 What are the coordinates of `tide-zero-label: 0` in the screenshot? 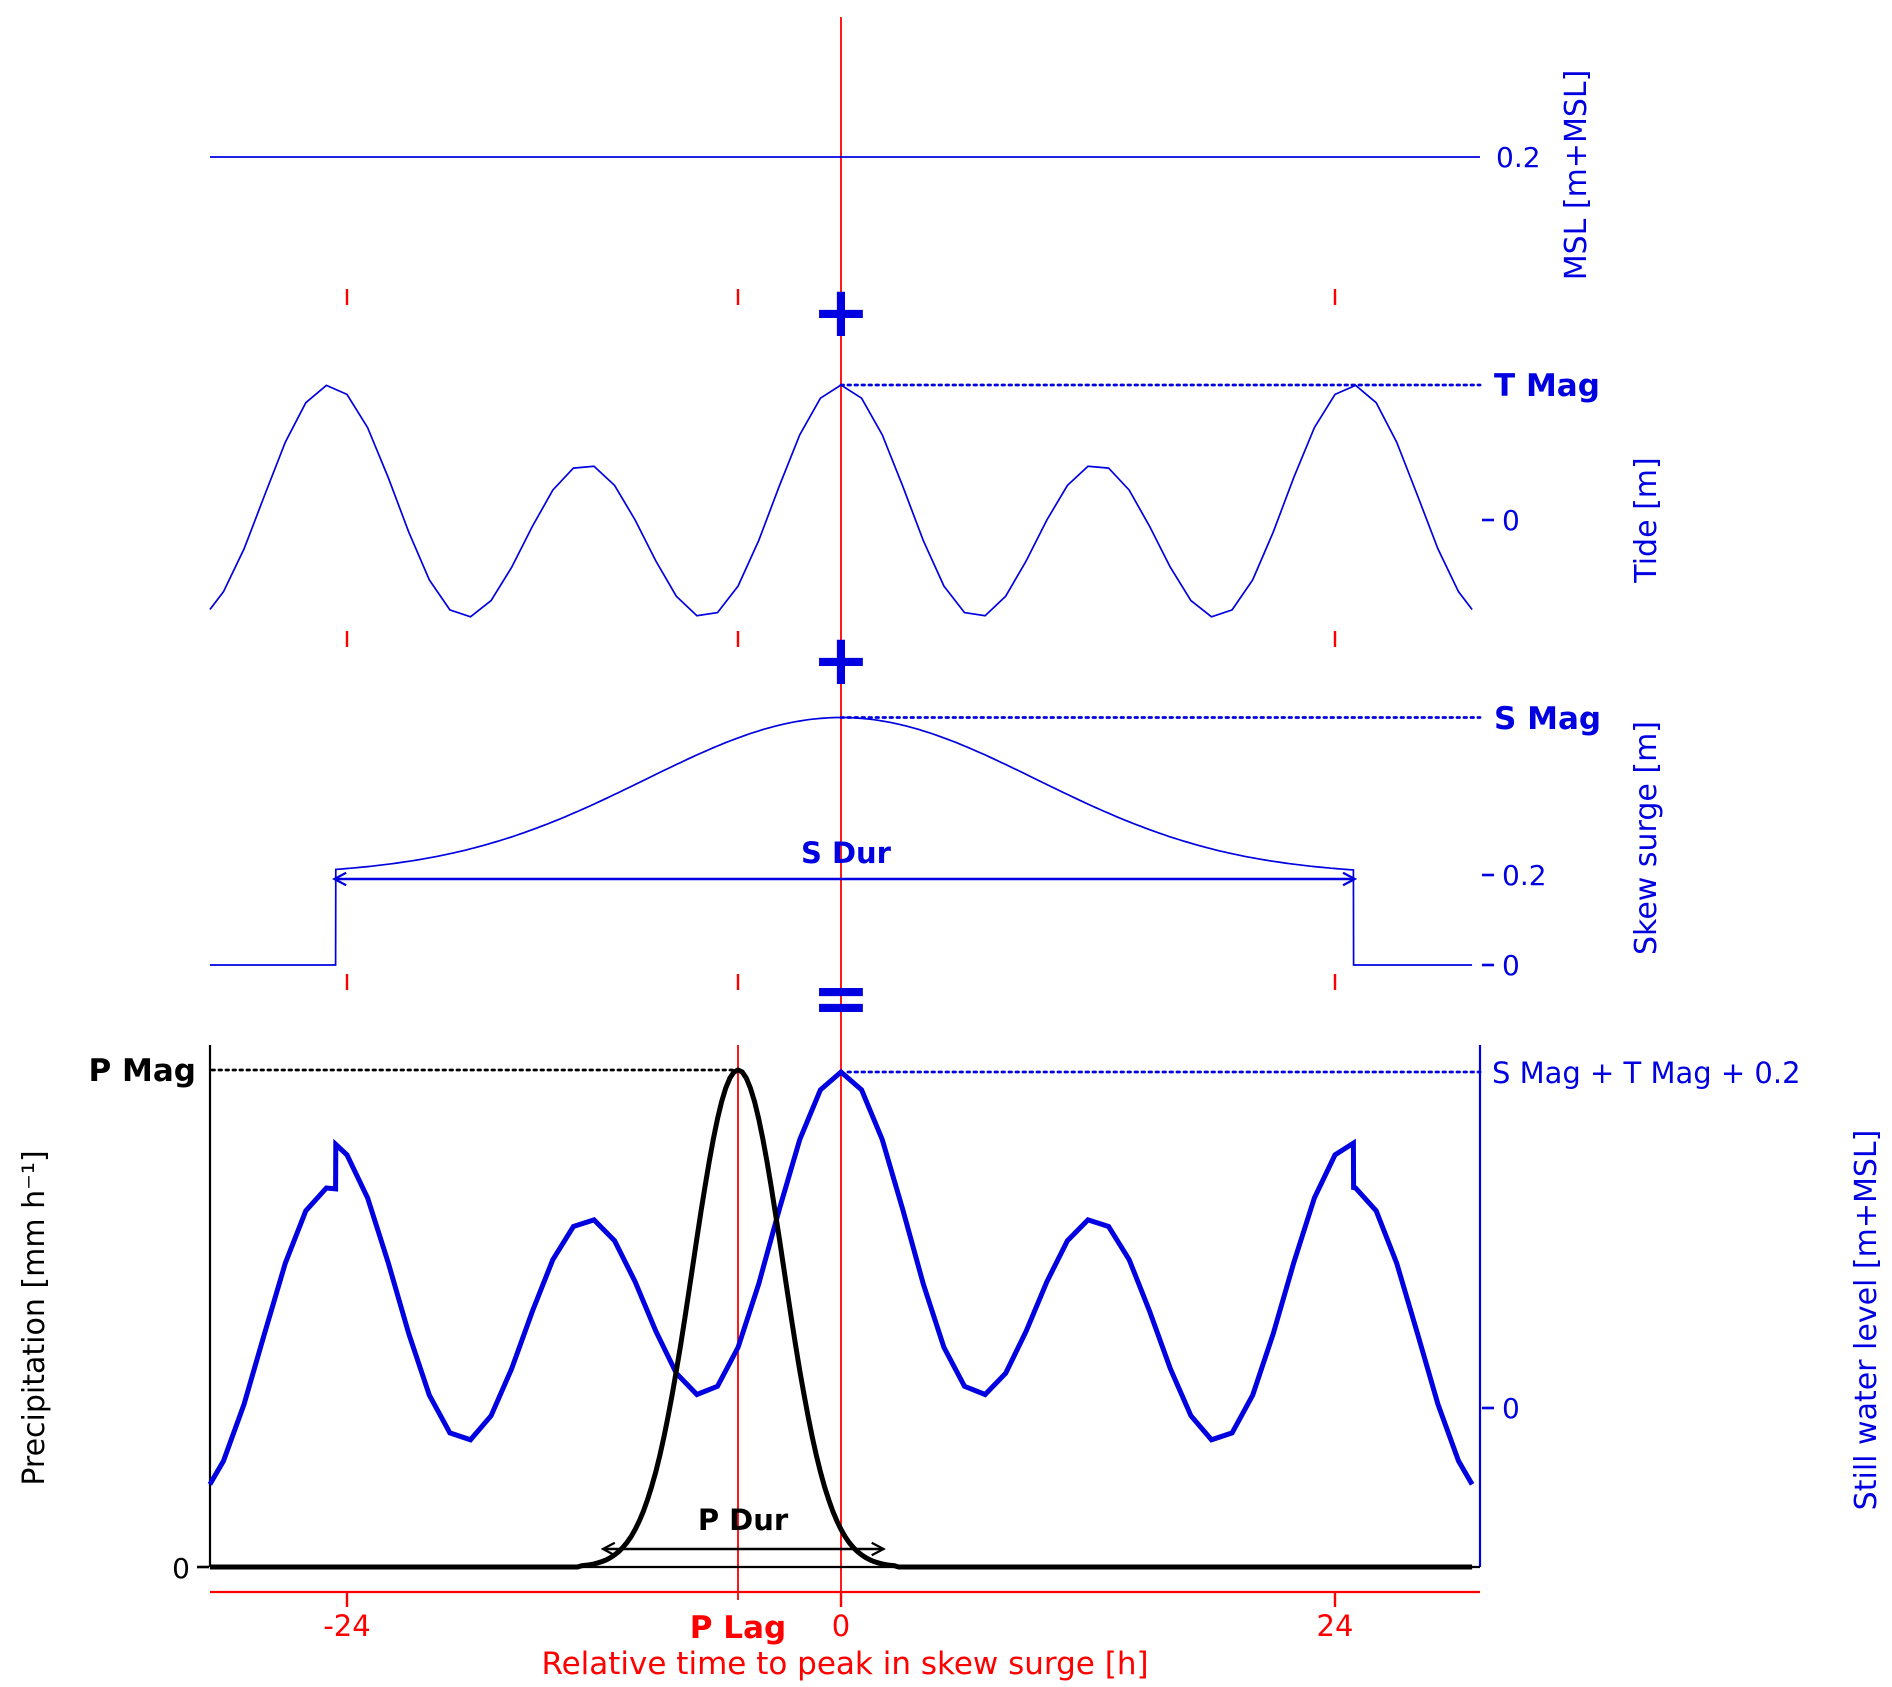 It's located at (1511, 520).